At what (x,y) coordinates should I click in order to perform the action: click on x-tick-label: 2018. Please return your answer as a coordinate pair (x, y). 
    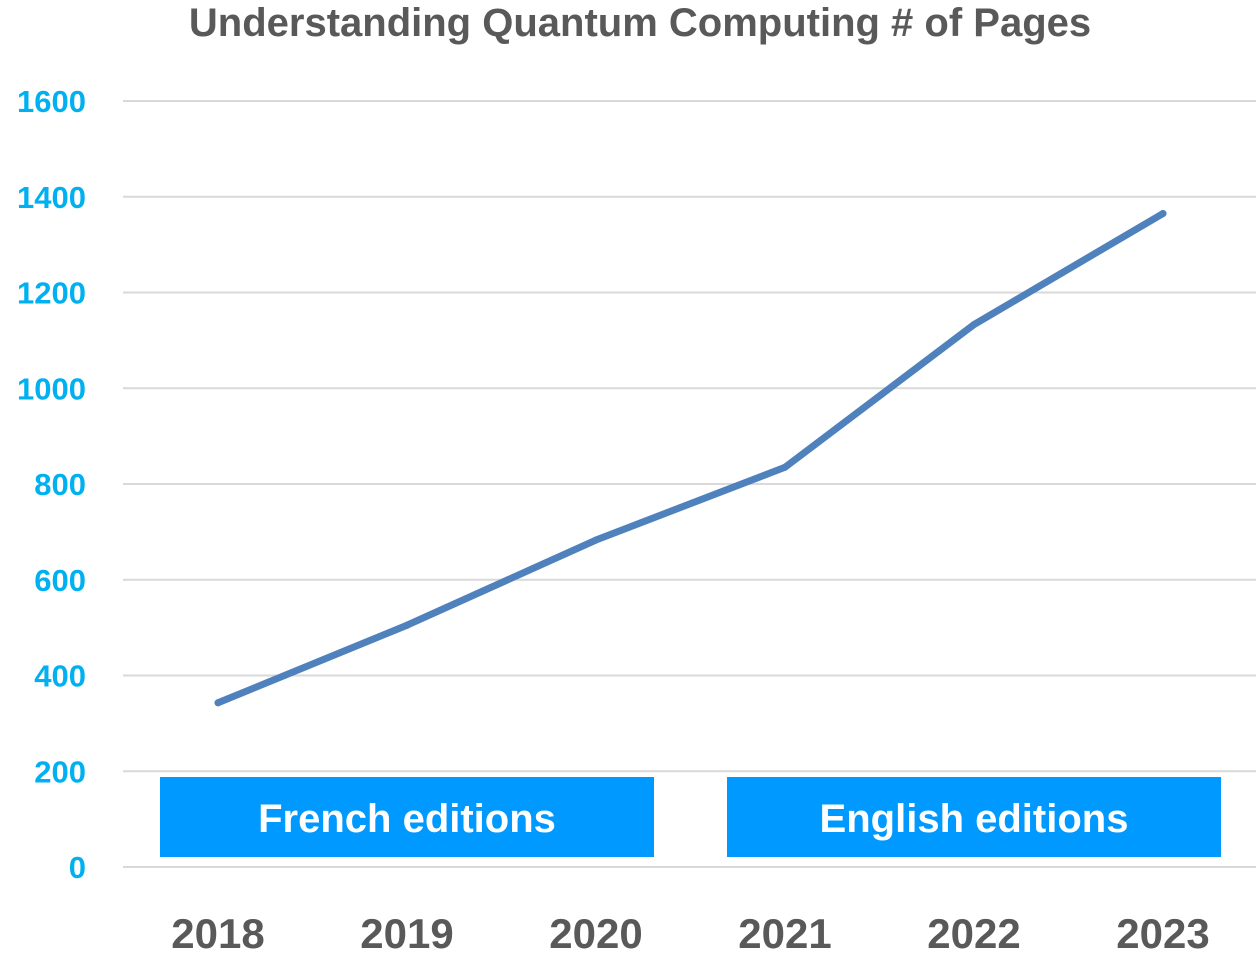
    Looking at the image, I should click on (217, 933).